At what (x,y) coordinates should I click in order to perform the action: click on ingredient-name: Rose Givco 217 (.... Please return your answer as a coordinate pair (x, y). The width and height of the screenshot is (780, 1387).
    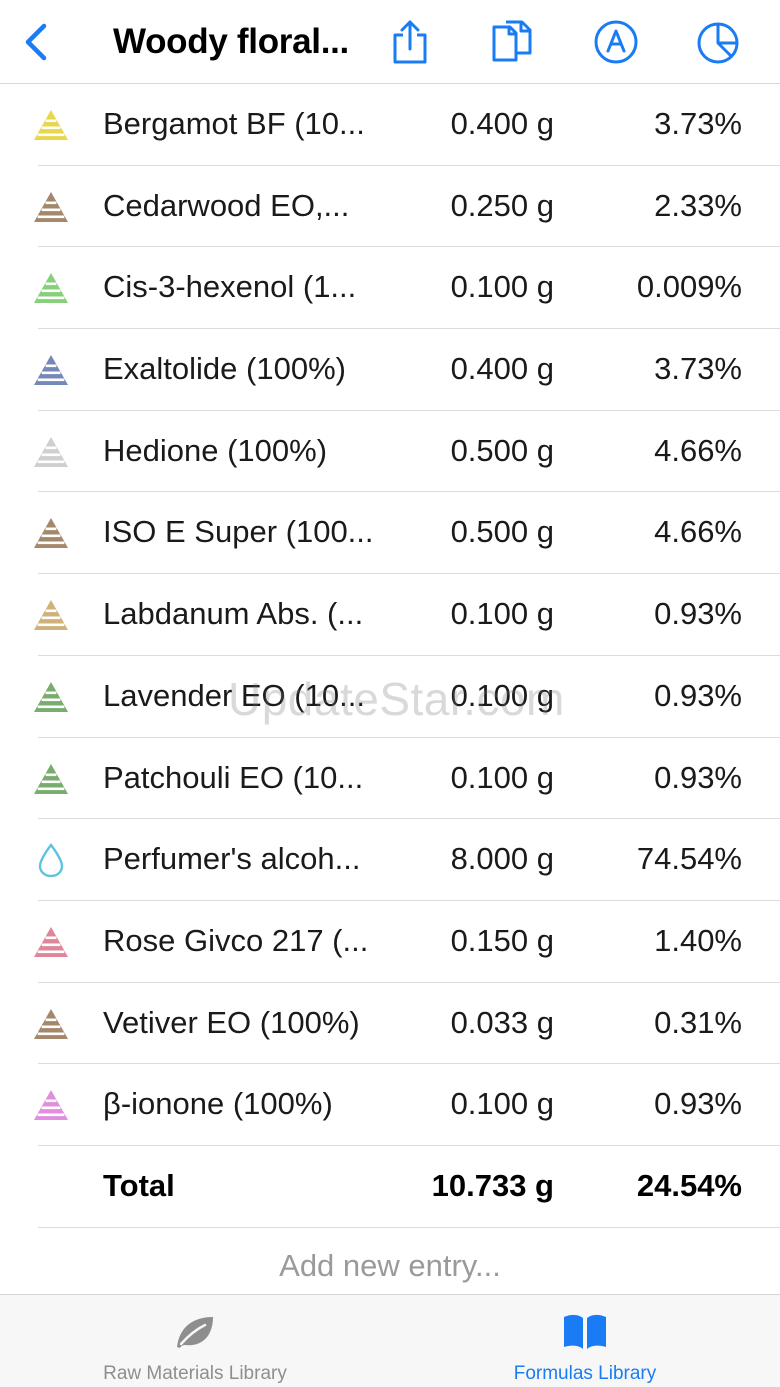
    Looking at the image, I should click on (236, 940).